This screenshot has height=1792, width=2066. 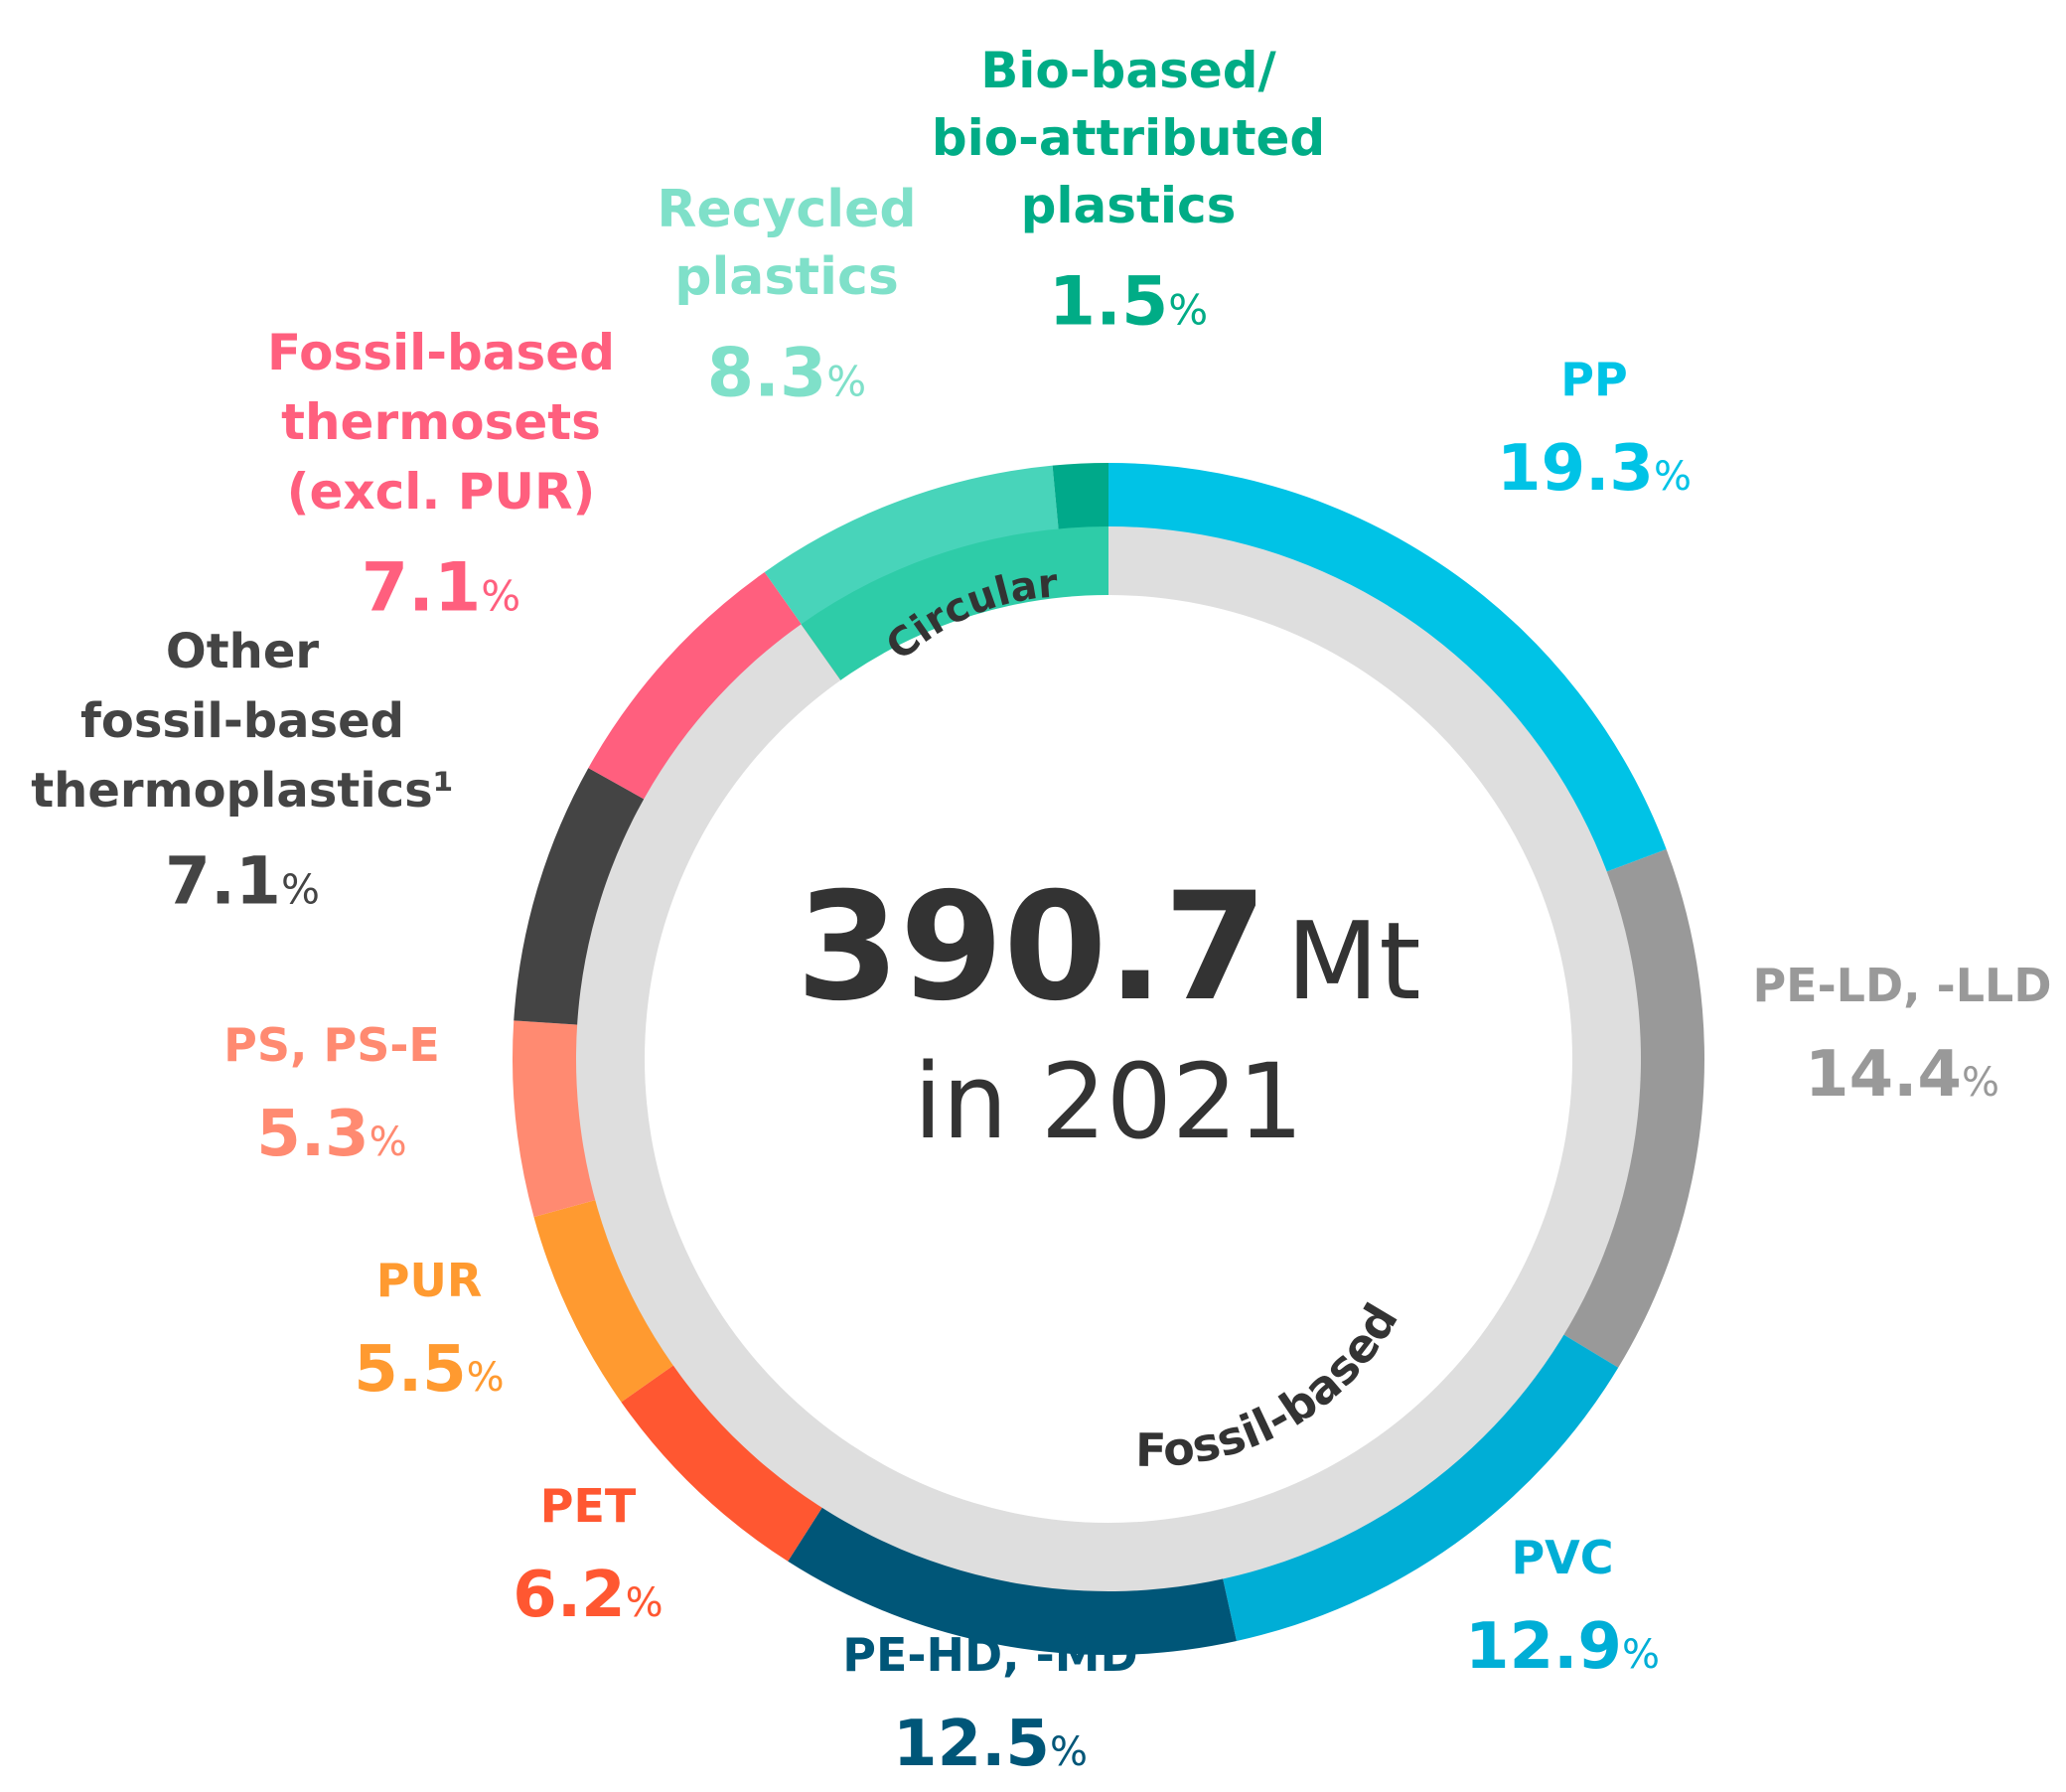 What do you see at coordinates (331, 1045) in the screenshot?
I see `label-ps-name-0: PS, PS-E` at bounding box center [331, 1045].